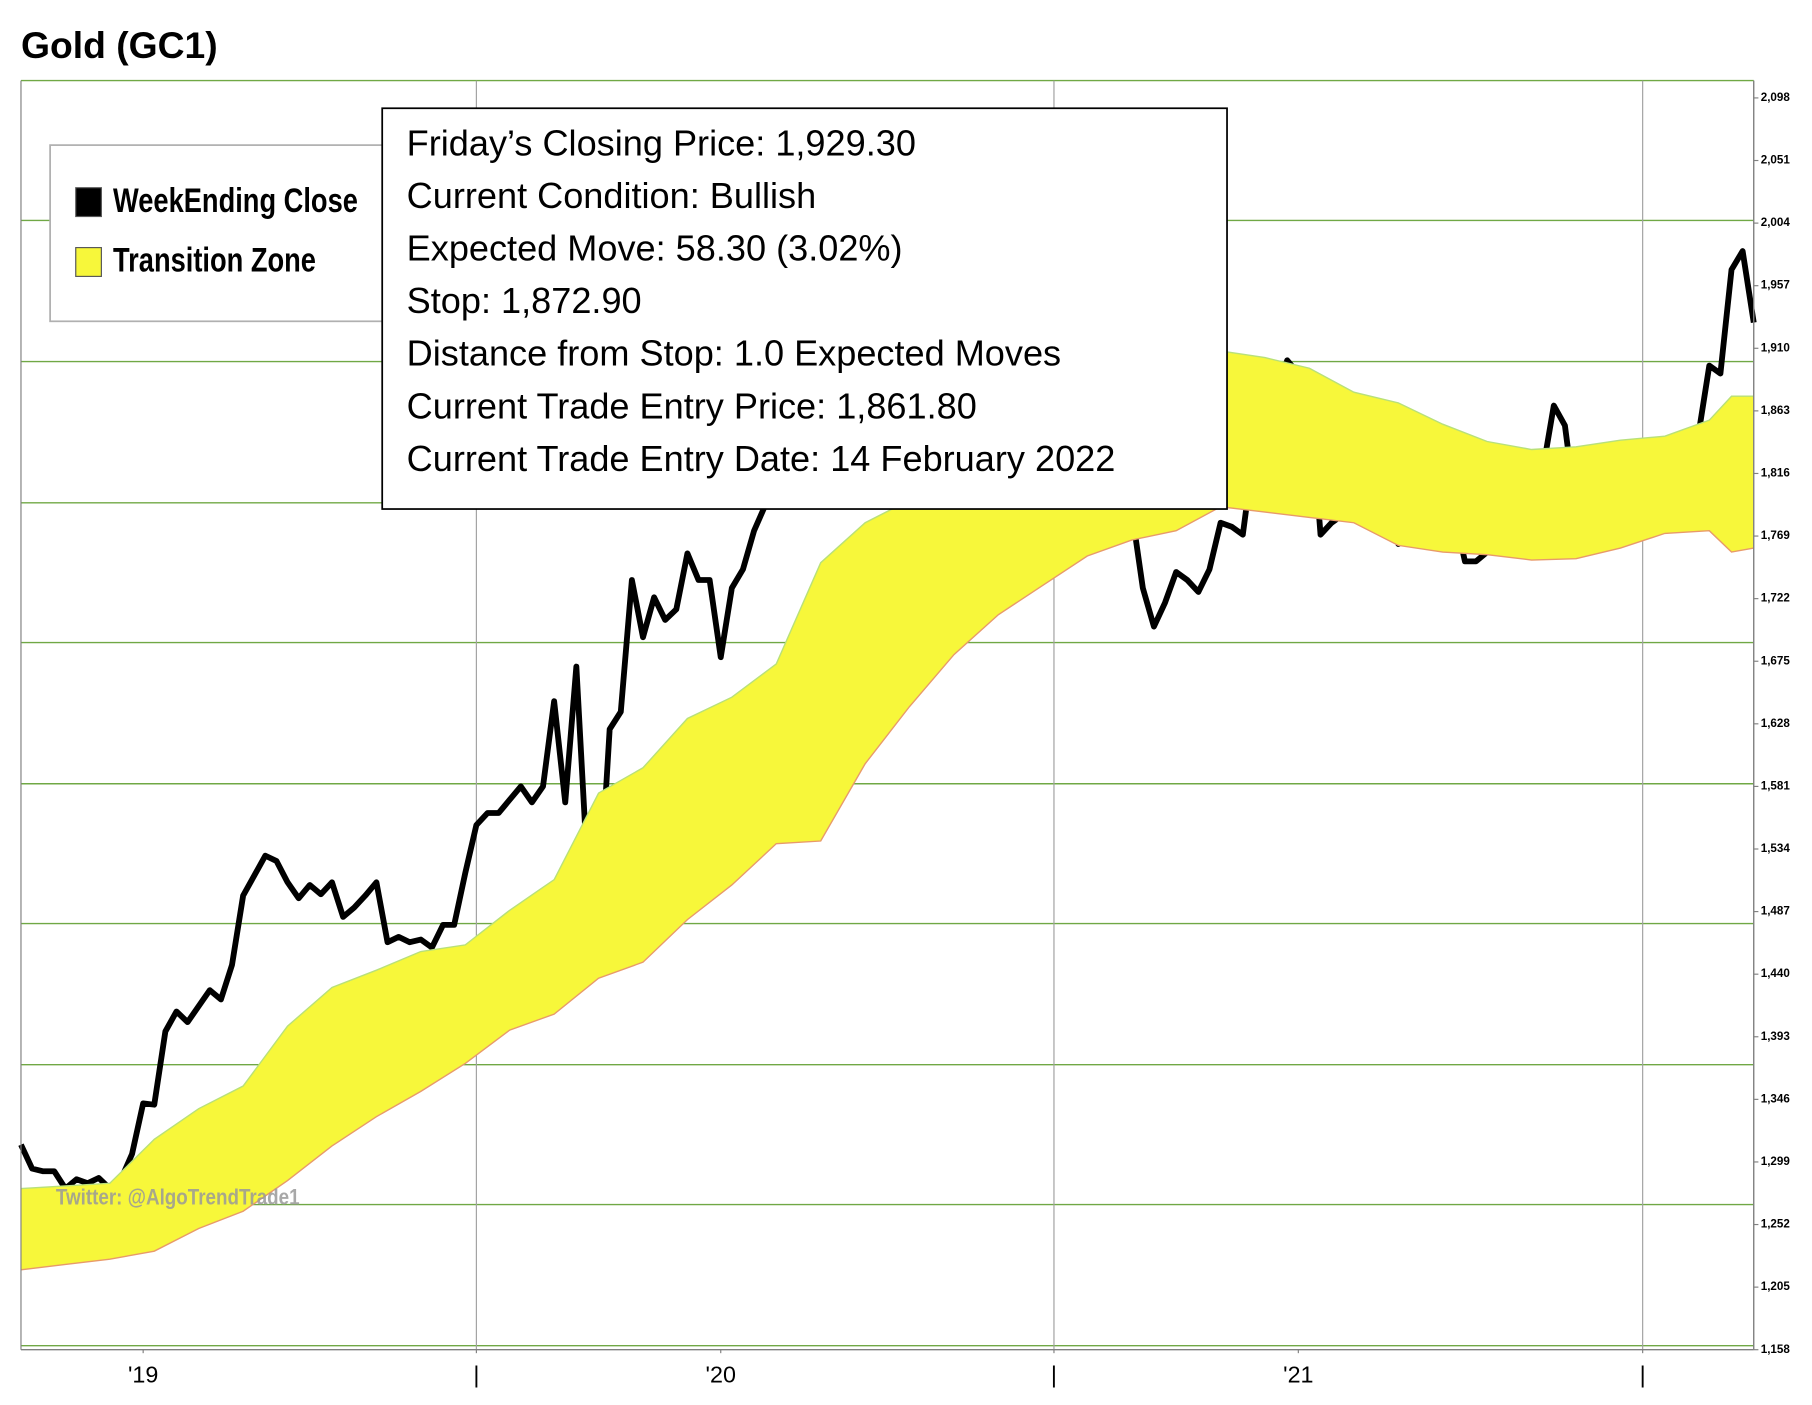  I want to click on watermark: Twitter: @AlgoTrendTrade1, so click(178, 1198).